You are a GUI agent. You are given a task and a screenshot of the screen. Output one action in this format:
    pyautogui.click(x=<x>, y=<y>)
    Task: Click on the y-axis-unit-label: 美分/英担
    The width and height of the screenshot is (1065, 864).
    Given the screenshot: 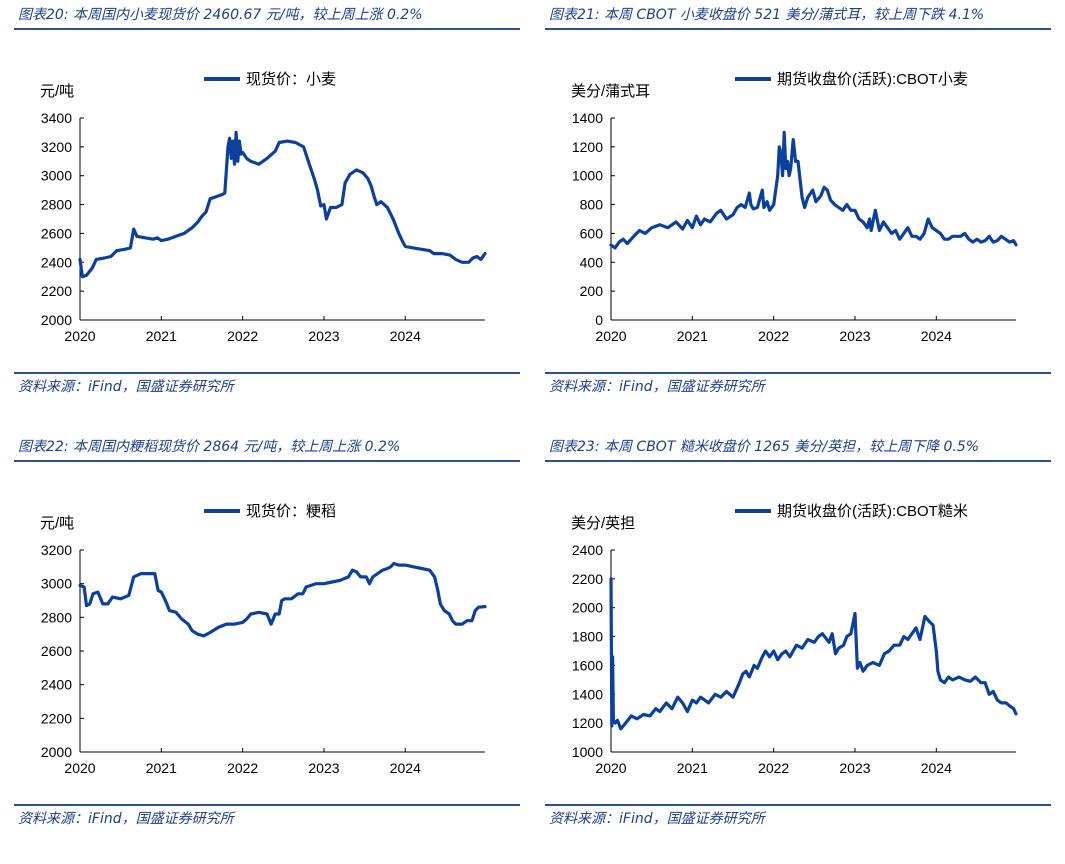 What is the action you would take?
    pyautogui.click(x=603, y=523)
    